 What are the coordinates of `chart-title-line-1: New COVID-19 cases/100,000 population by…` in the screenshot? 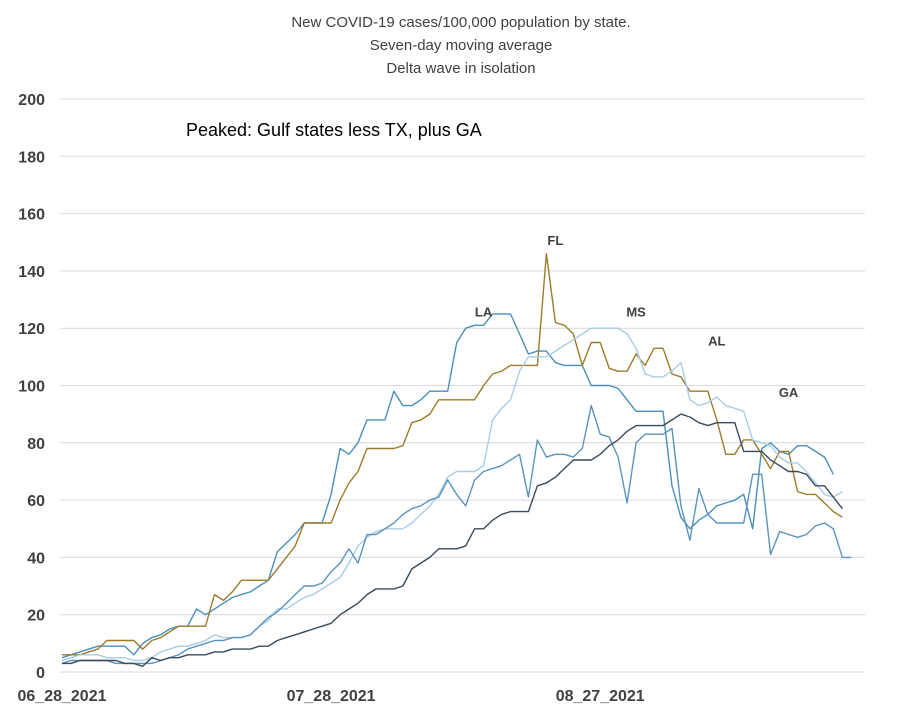 It's located at (460, 22).